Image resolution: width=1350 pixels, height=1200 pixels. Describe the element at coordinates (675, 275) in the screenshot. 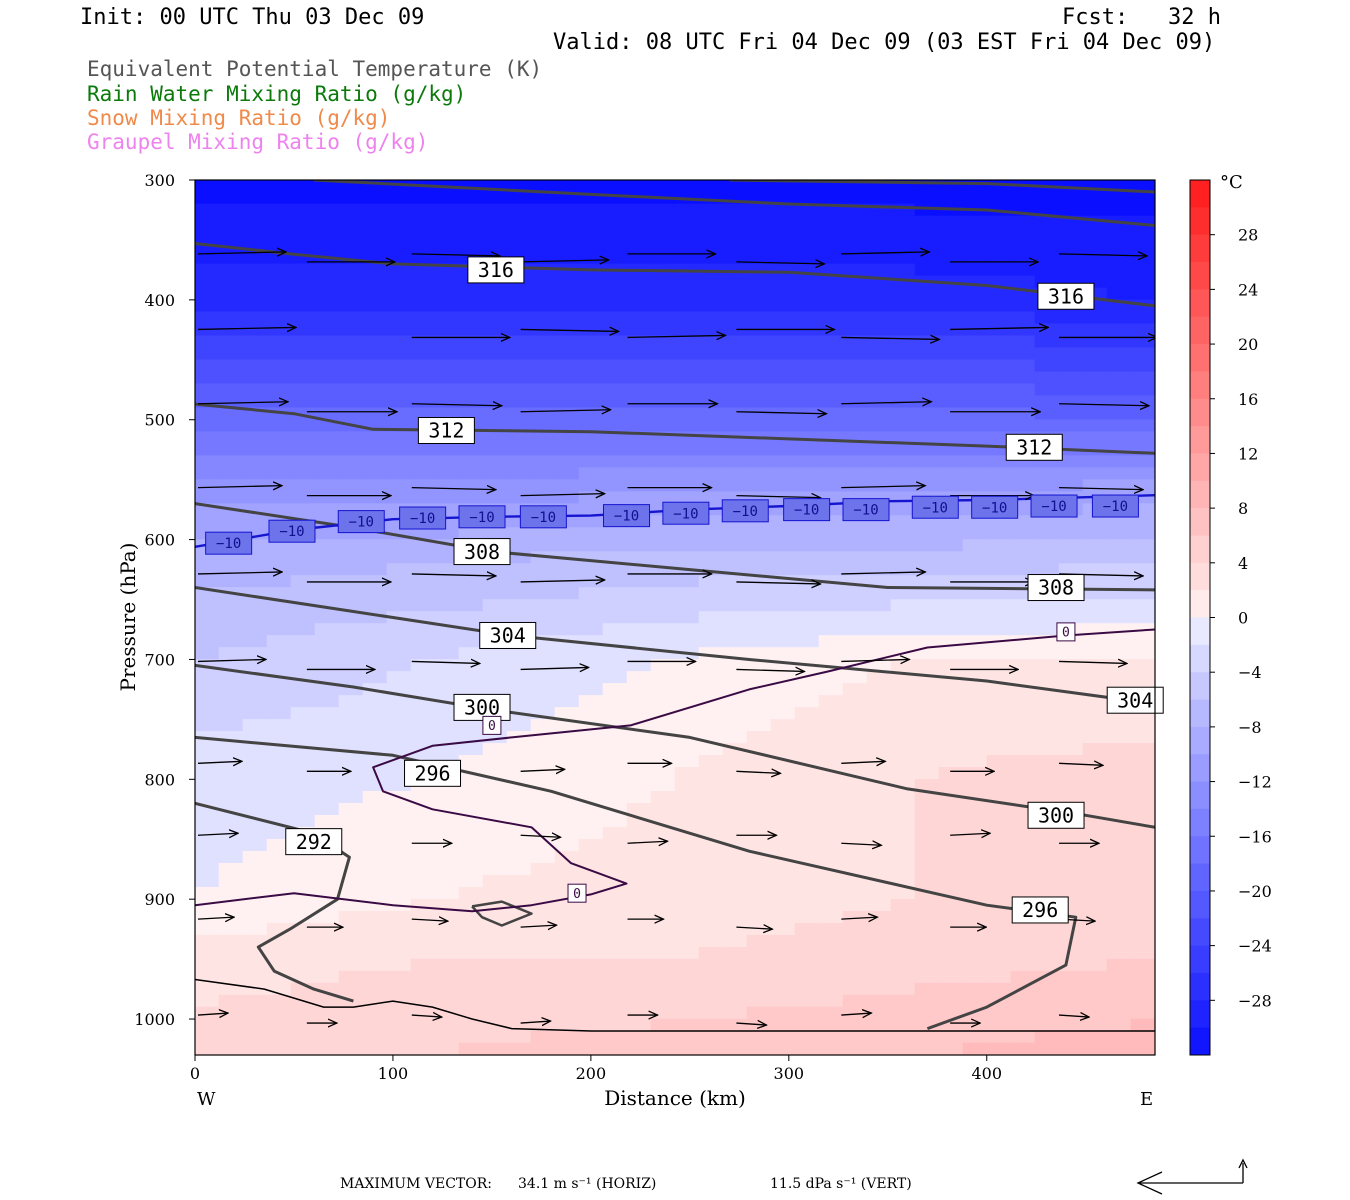

I see `theta-e-contour` at that location.